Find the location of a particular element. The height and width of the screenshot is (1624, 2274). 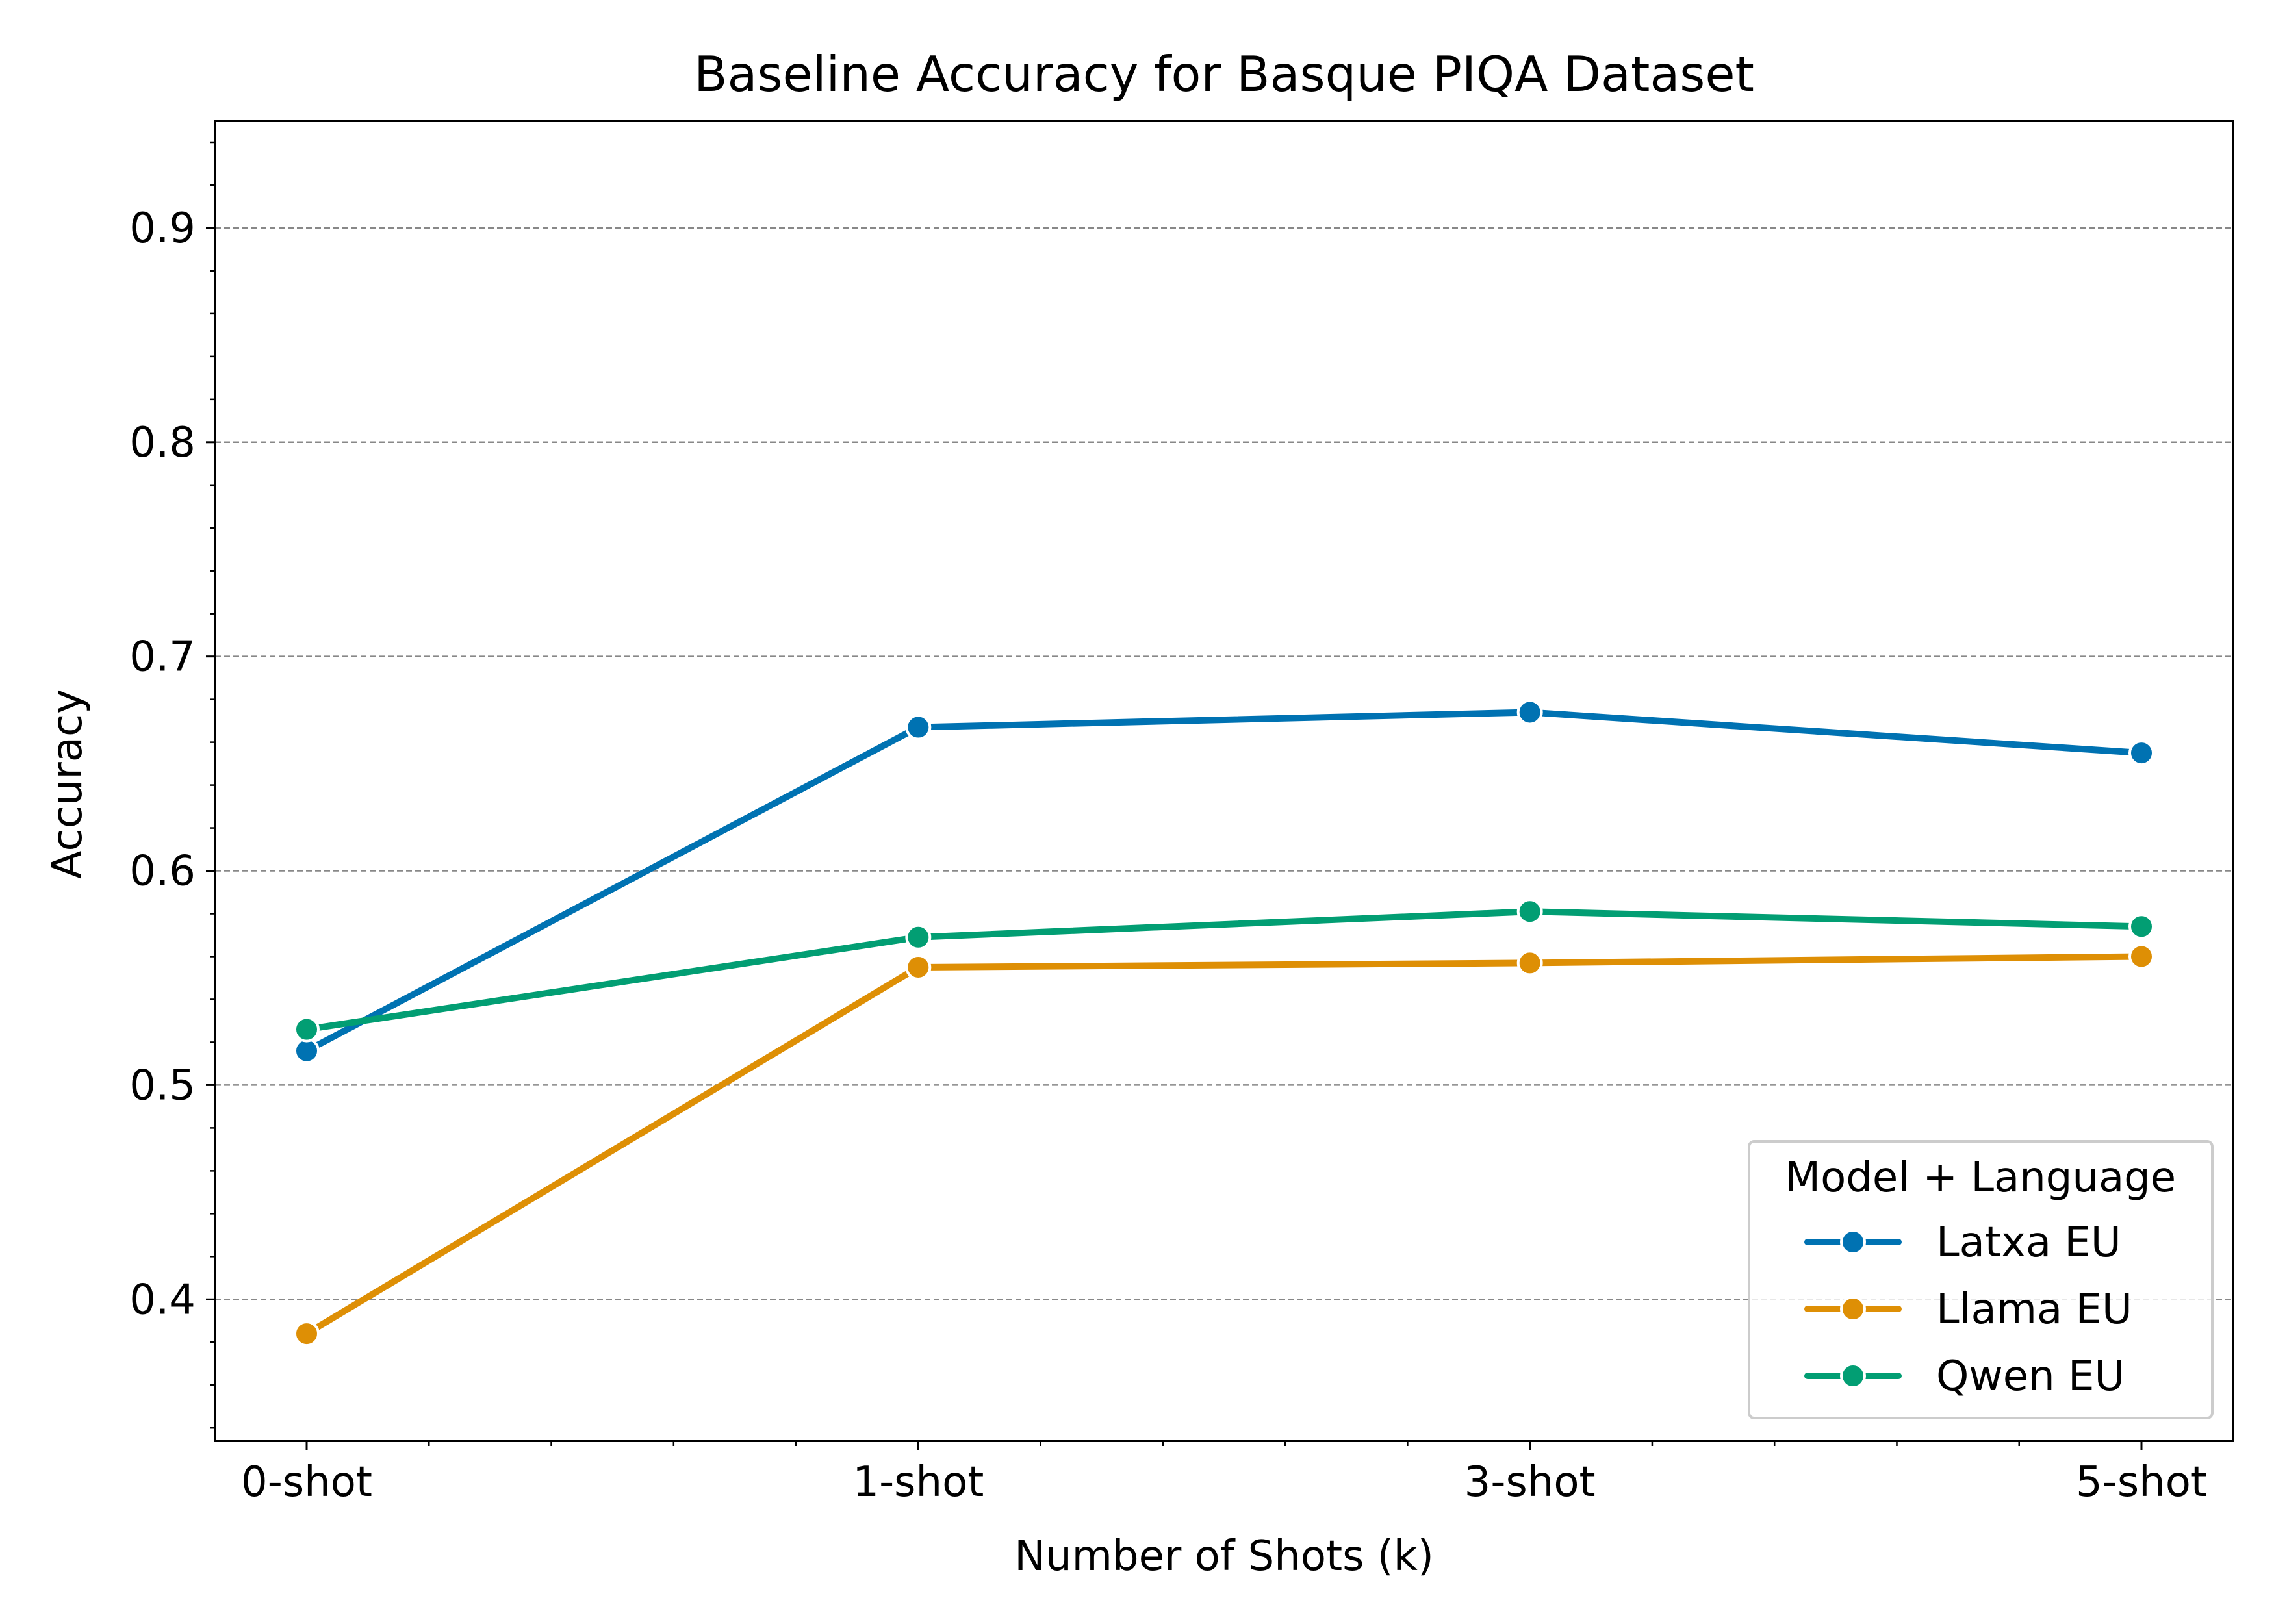

legend-entry: Llama EU is located at coordinates (1968, 1310).